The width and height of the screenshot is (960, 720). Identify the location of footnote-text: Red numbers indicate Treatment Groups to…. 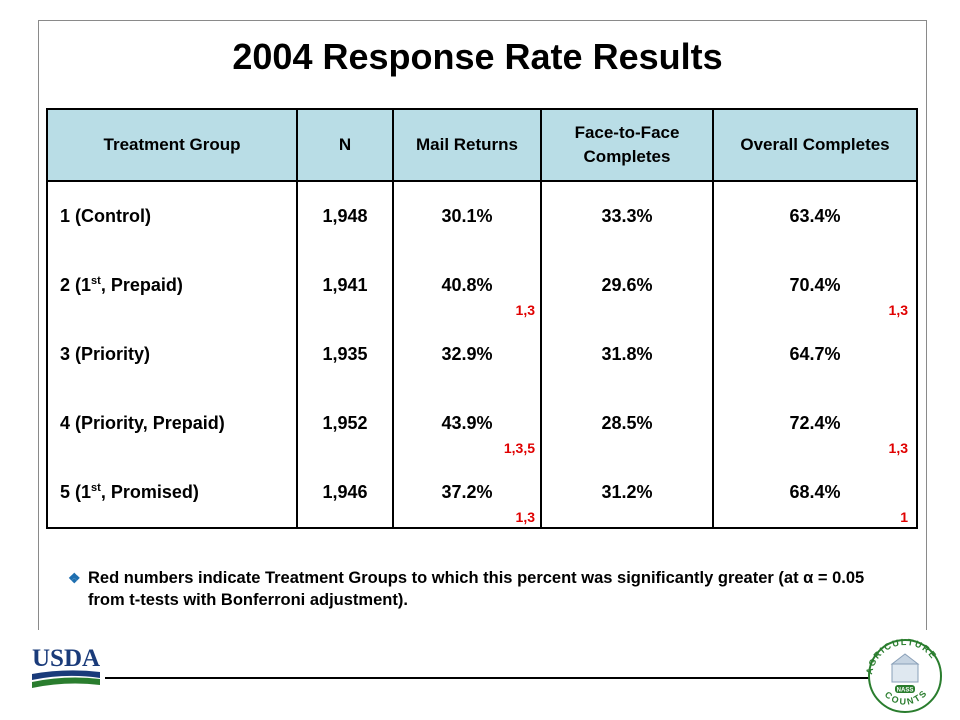
(476, 589).